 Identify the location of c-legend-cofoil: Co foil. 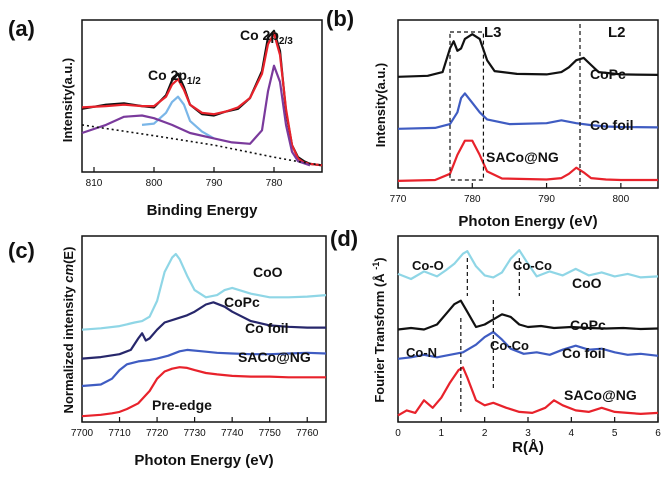
(267, 328).